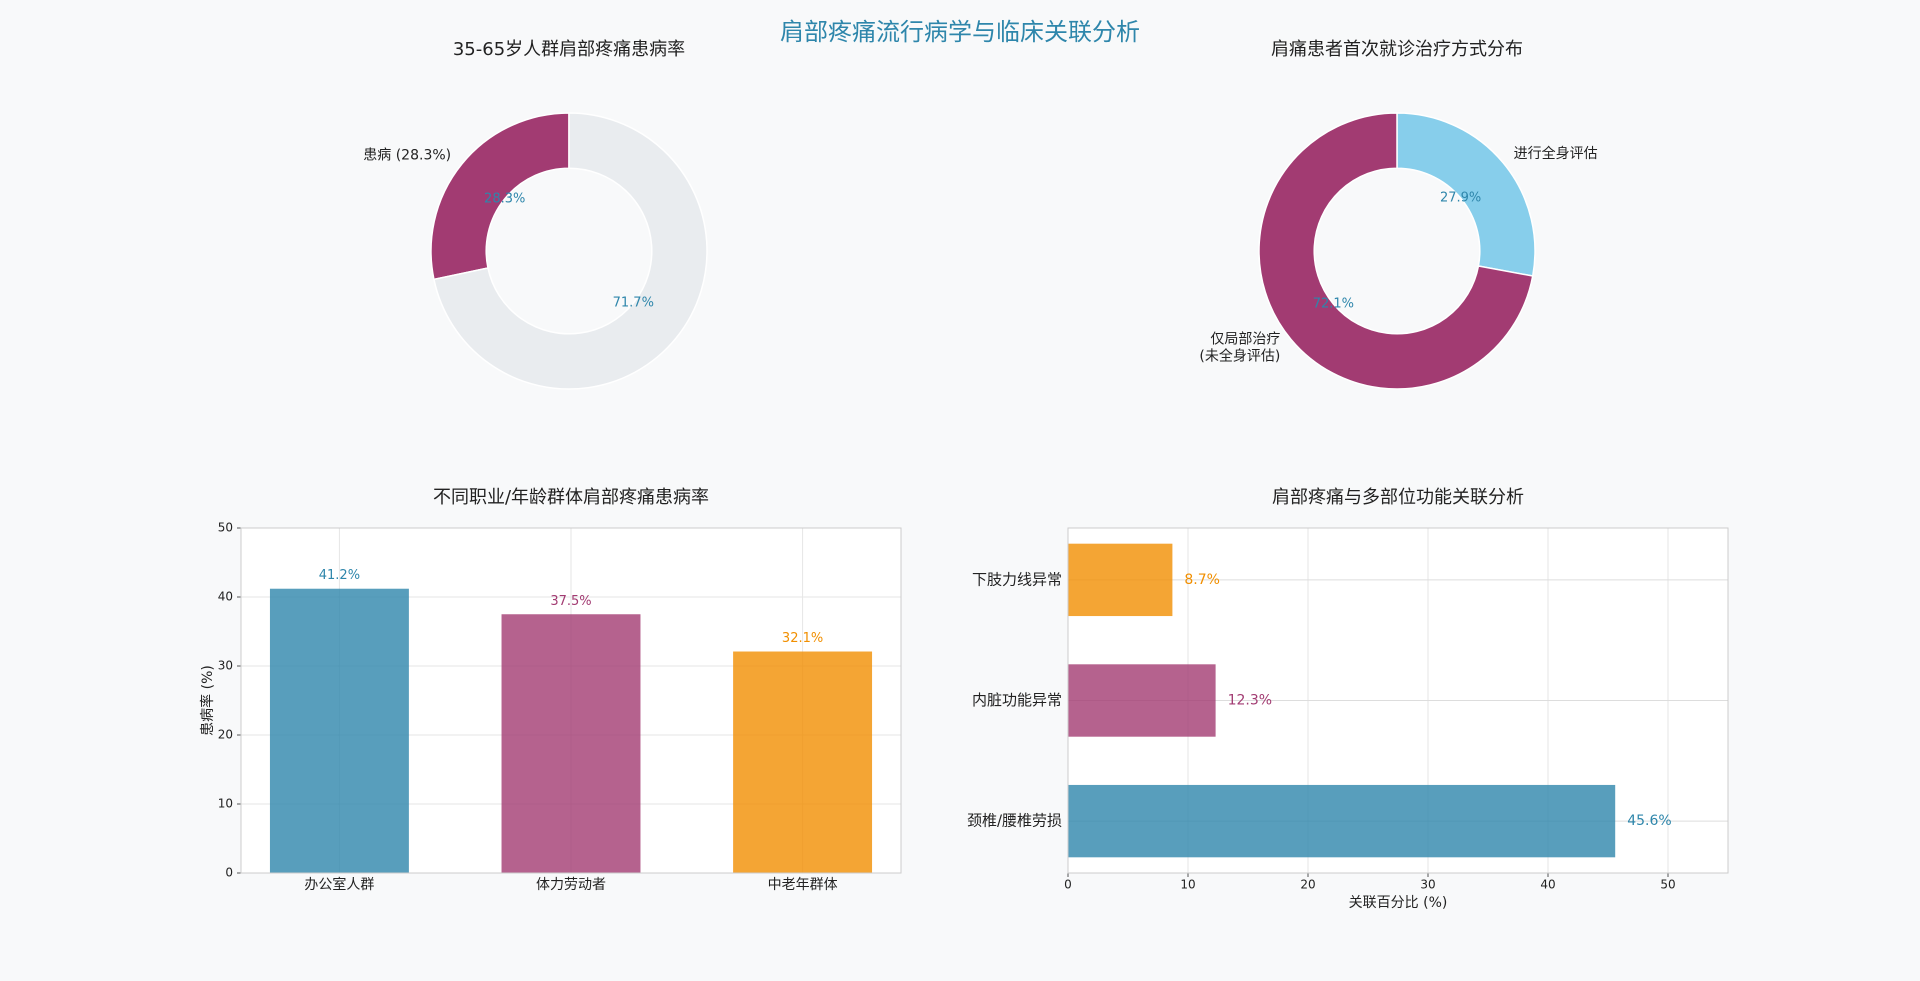 Image resolution: width=1920 pixels, height=981 pixels. Describe the element at coordinates (504, 198) in the screenshot. I see `slice-value-label: 28.3%` at that location.